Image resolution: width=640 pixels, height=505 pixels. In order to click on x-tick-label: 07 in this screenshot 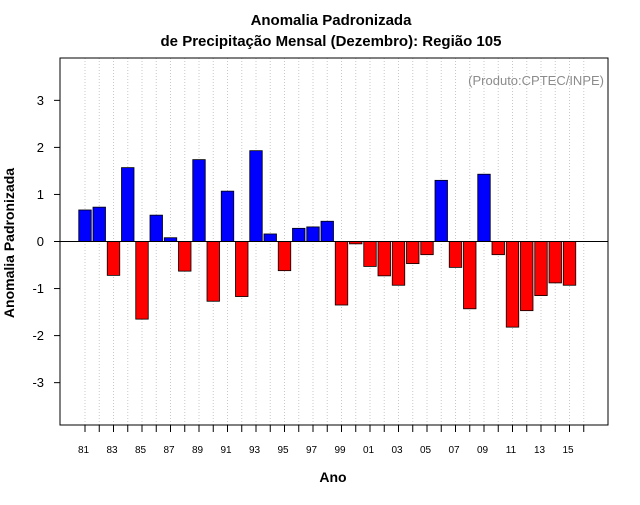, I will do `click(454, 450)`.